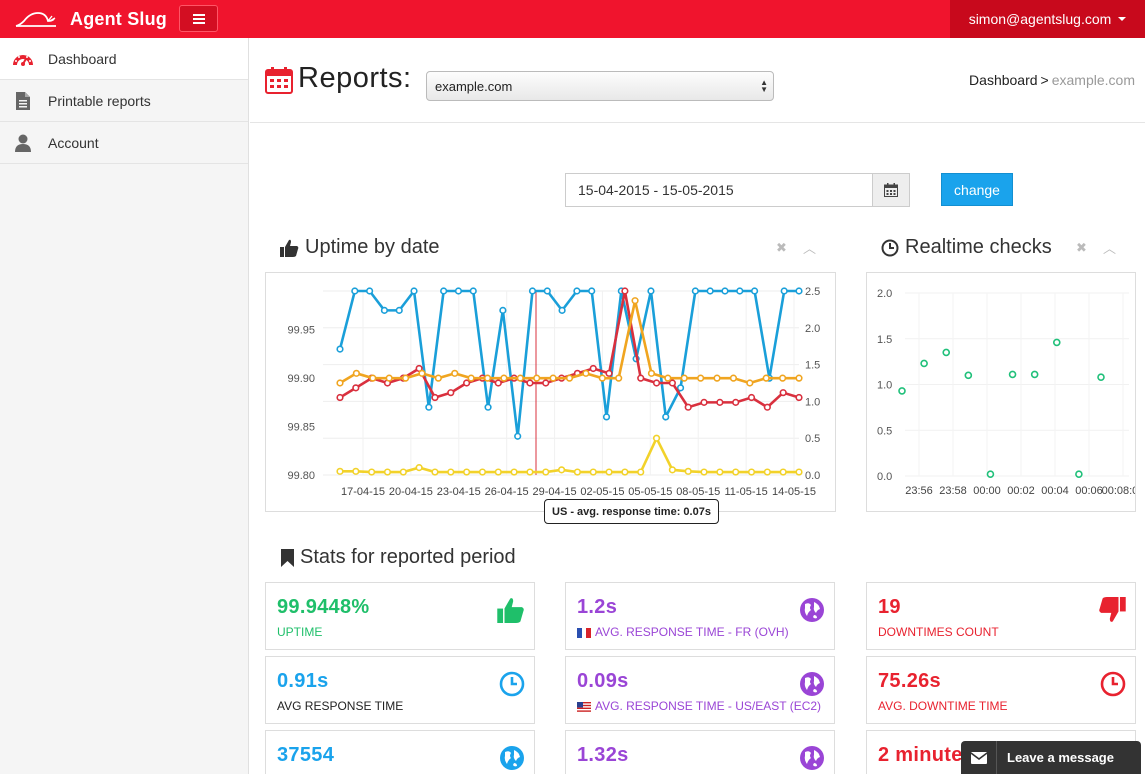 This screenshot has width=1145, height=774. Describe the element at coordinates (1047, 19) in the screenshot. I see `user-menu: simon@agentslug.com` at that location.